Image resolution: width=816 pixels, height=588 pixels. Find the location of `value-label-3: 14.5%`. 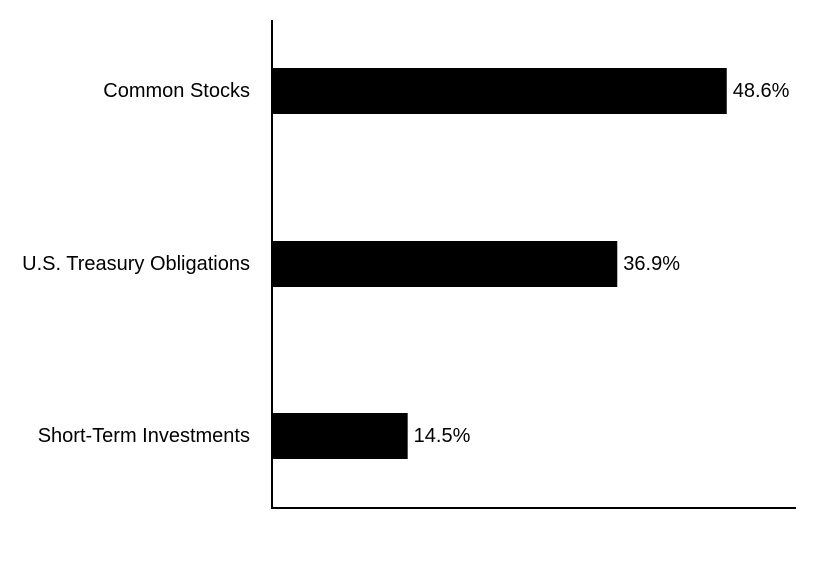

value-label-3: 14.5% is located at coordinates (442, 436).